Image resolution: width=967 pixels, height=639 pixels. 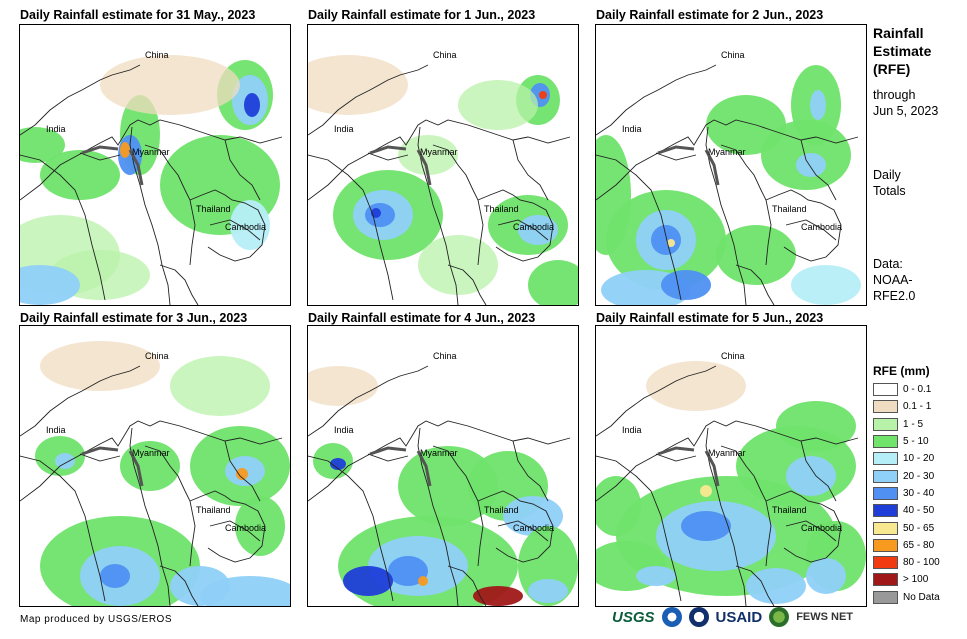 I want to click on legend-label: 0.1 - 1, so click(x=917, y=407).